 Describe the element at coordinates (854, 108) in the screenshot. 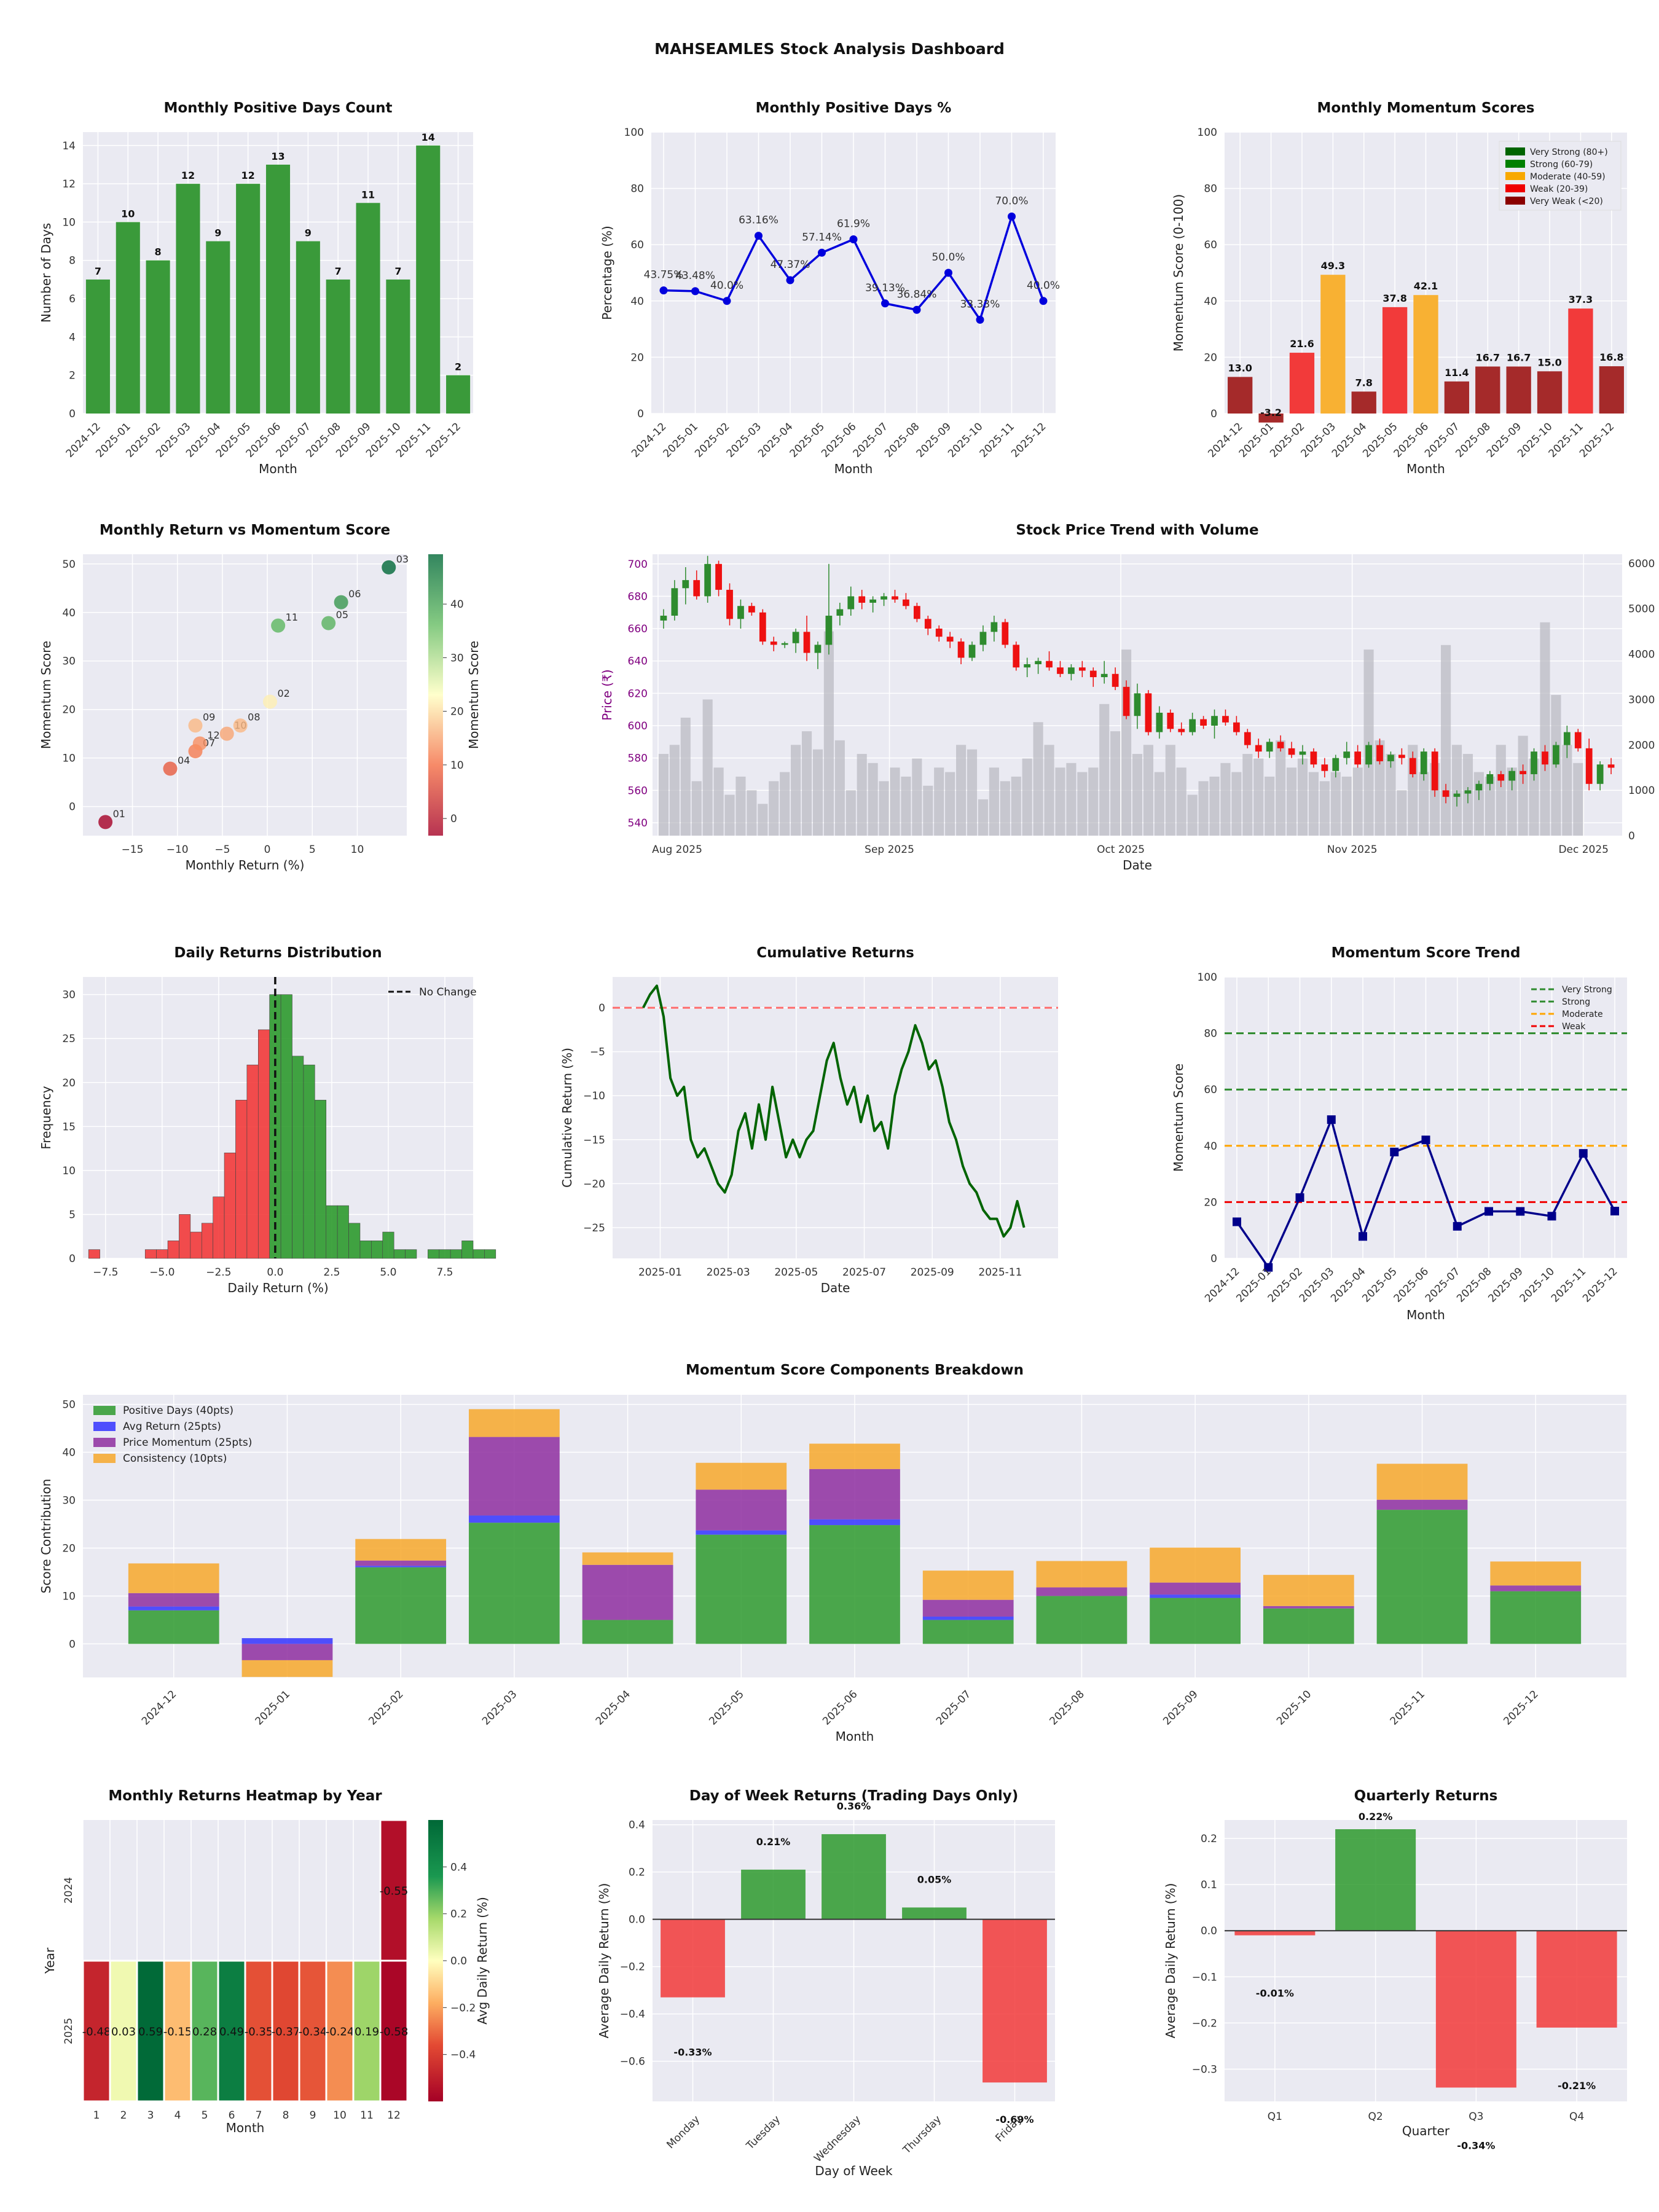

I see `chart-title: Monthly Positive Days %` at that location.